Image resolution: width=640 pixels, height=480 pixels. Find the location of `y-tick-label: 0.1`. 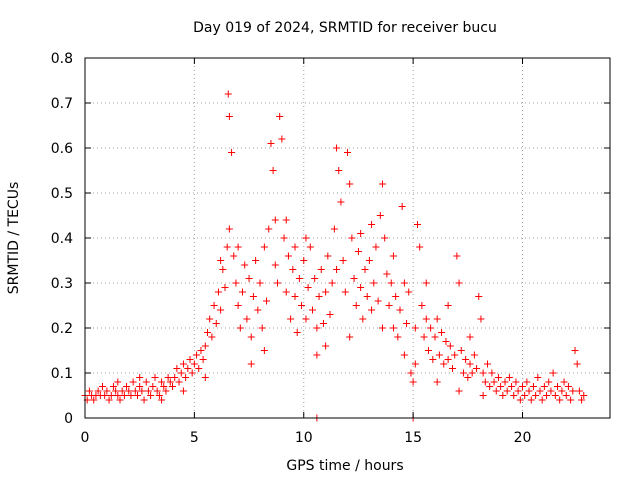

y-tick-label: 0.1 is located at coordinates (62, 374).